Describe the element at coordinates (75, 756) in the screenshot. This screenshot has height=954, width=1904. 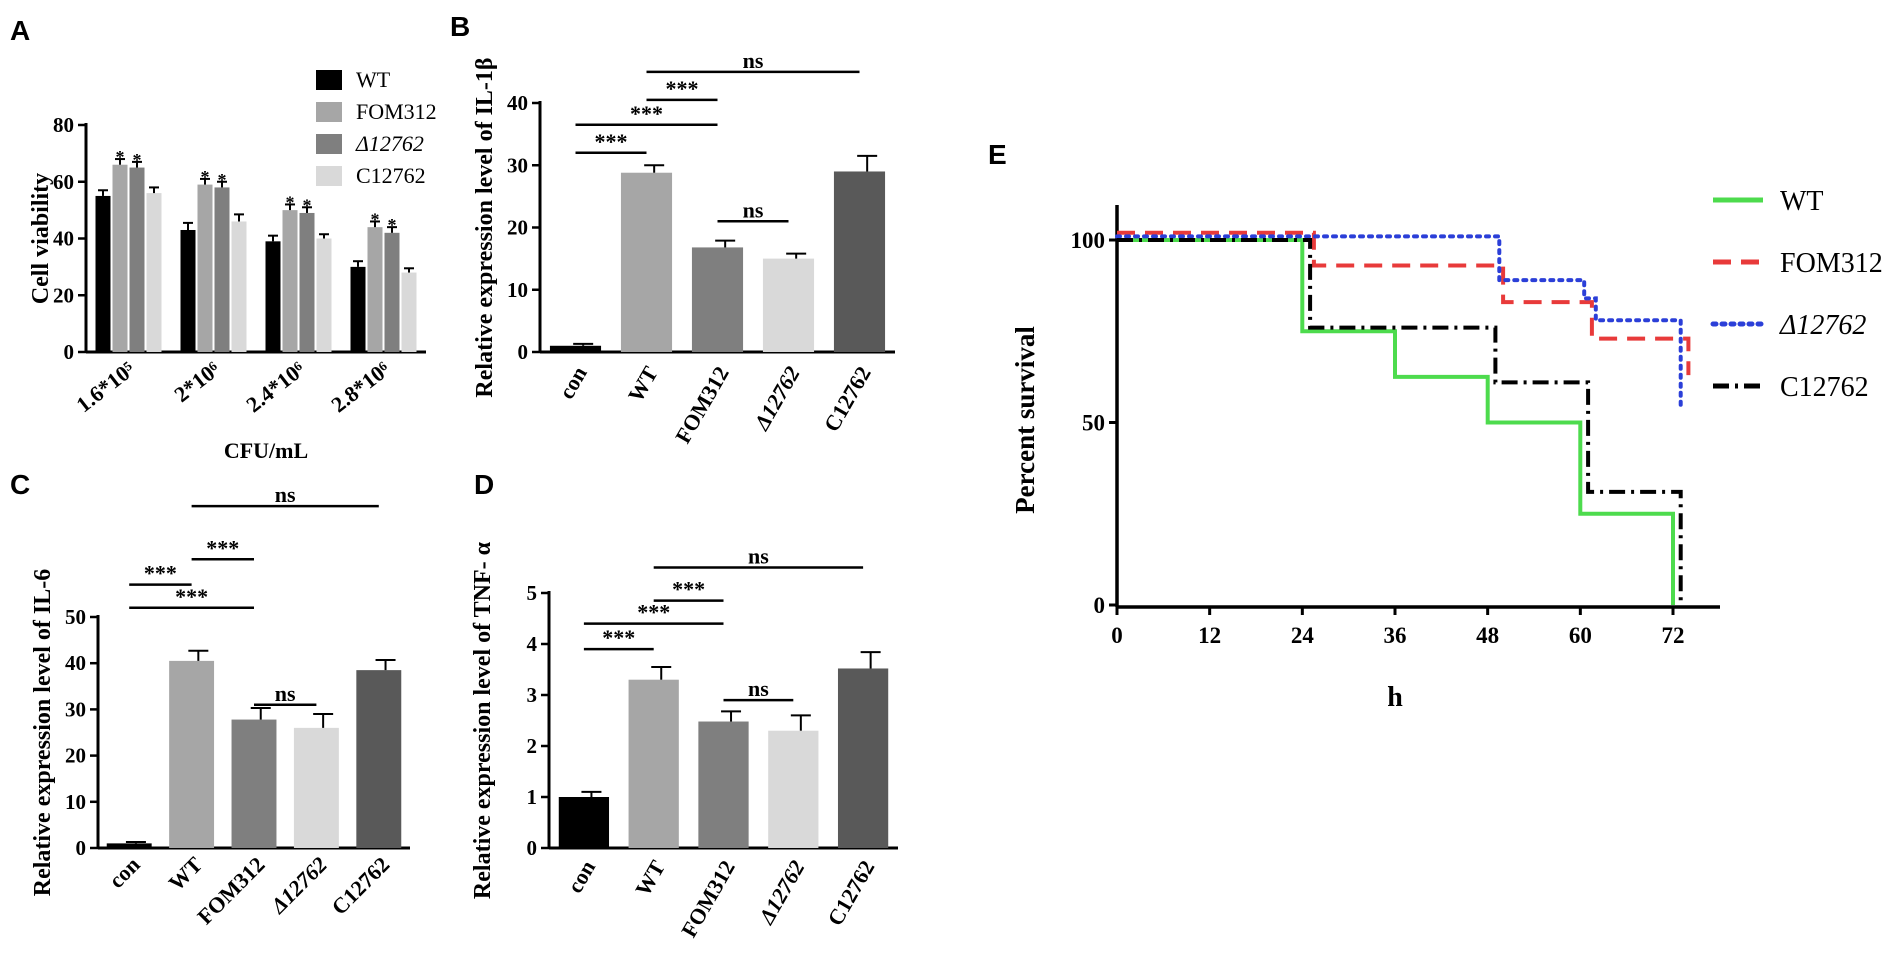
I see `panel-c-y-tick-label: 20` at that location.